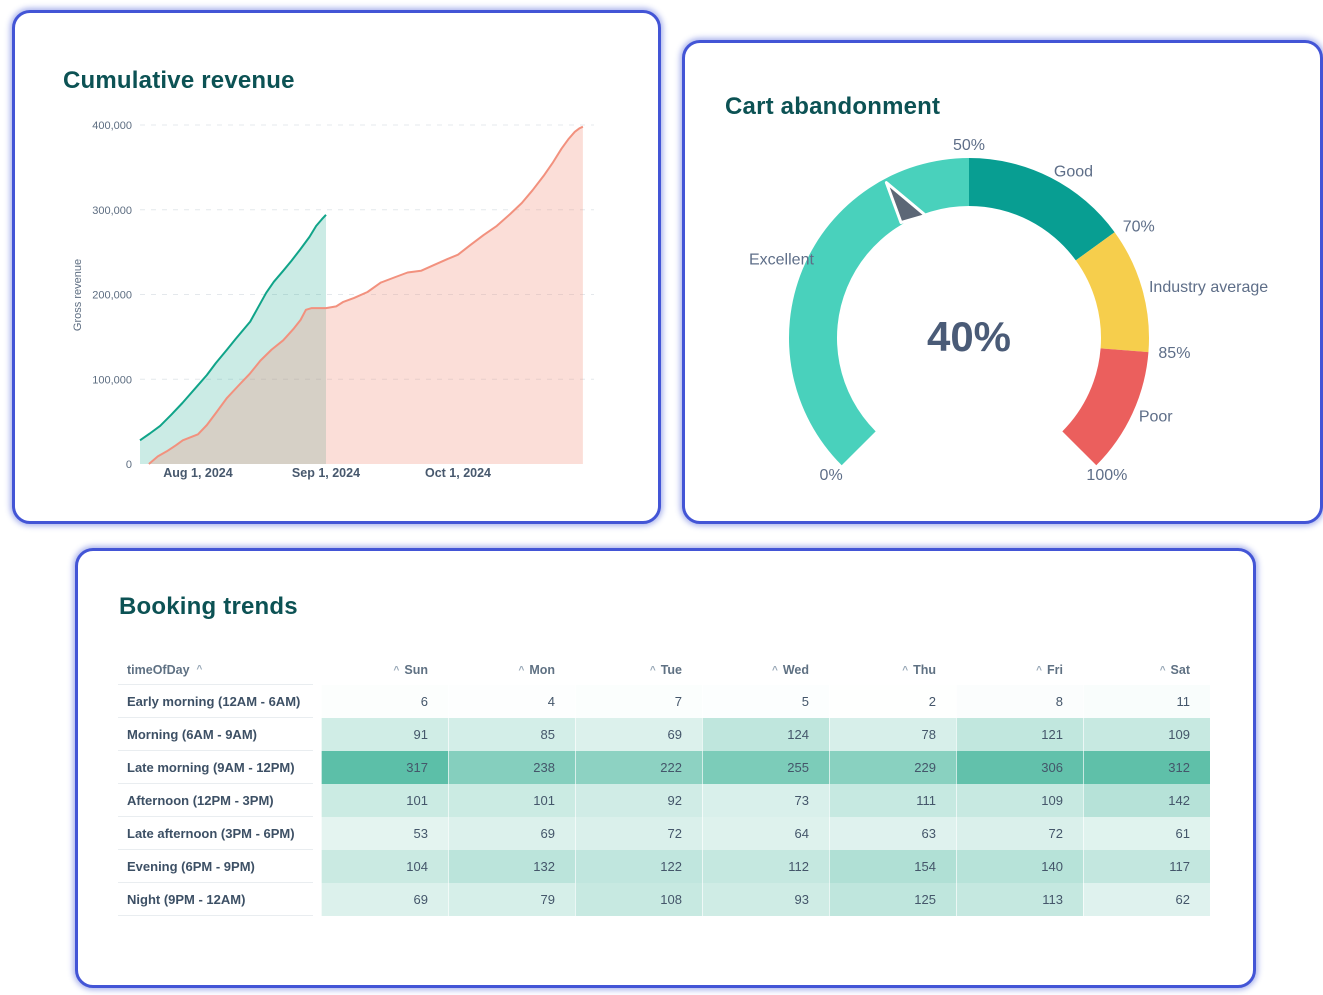 The height and width of the screenshot is (995, 1323). Describe the element at coordinates (765, 734) in the screenshot. I see `heatmap-cell: 124` at that location.